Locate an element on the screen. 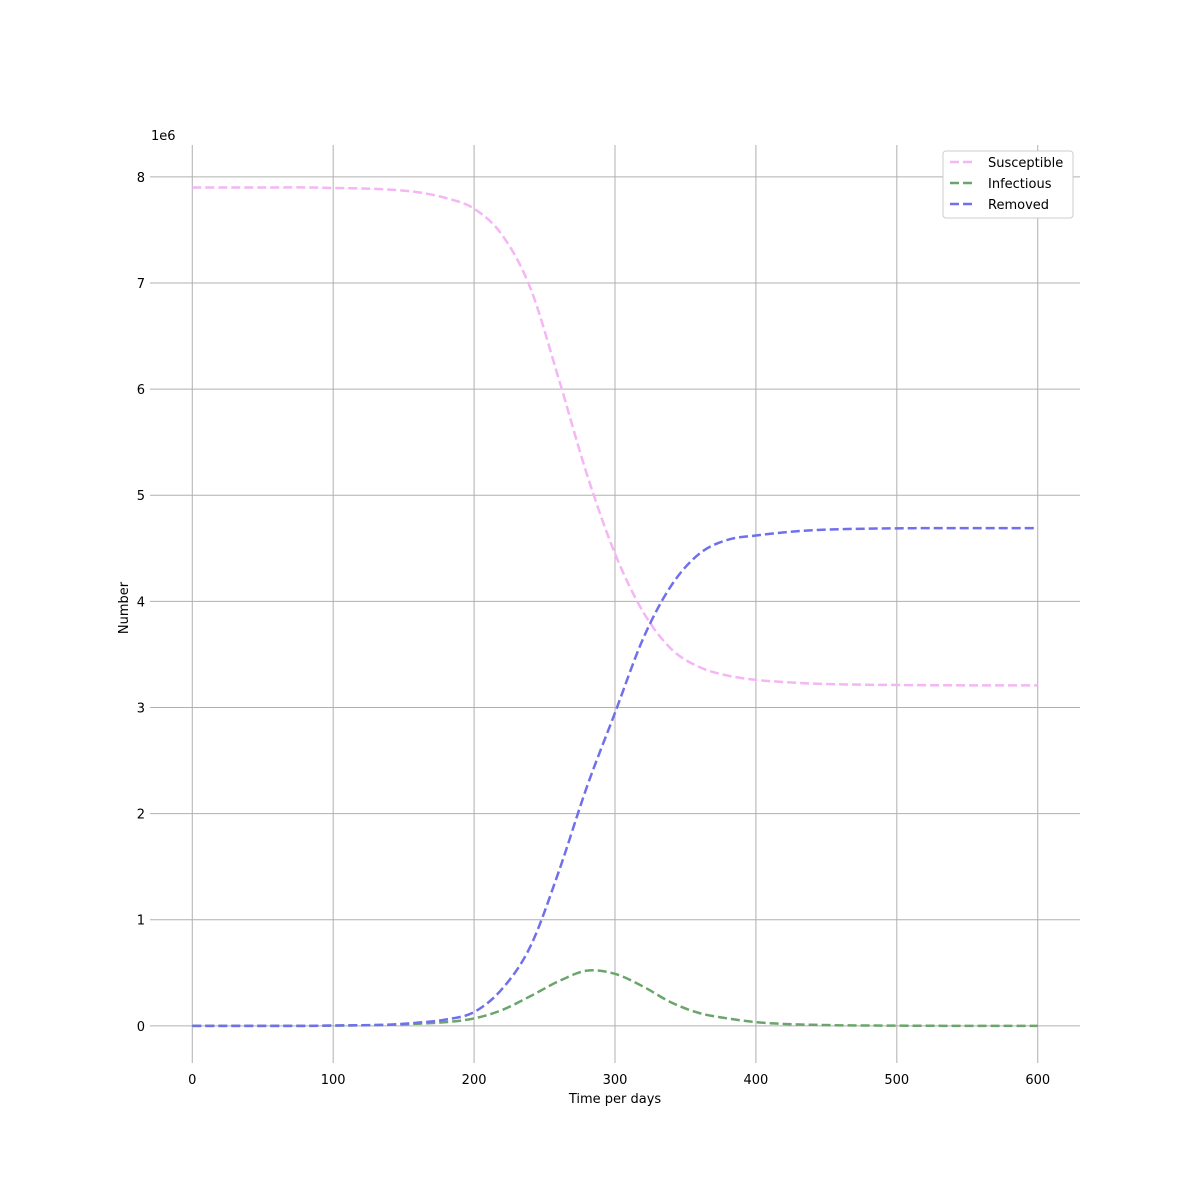 This screenshot has height=1200, width=1200. y-axis-ticks: 0 1 2 3 4 5 6 7 8 is located at coordinates (141, 603).